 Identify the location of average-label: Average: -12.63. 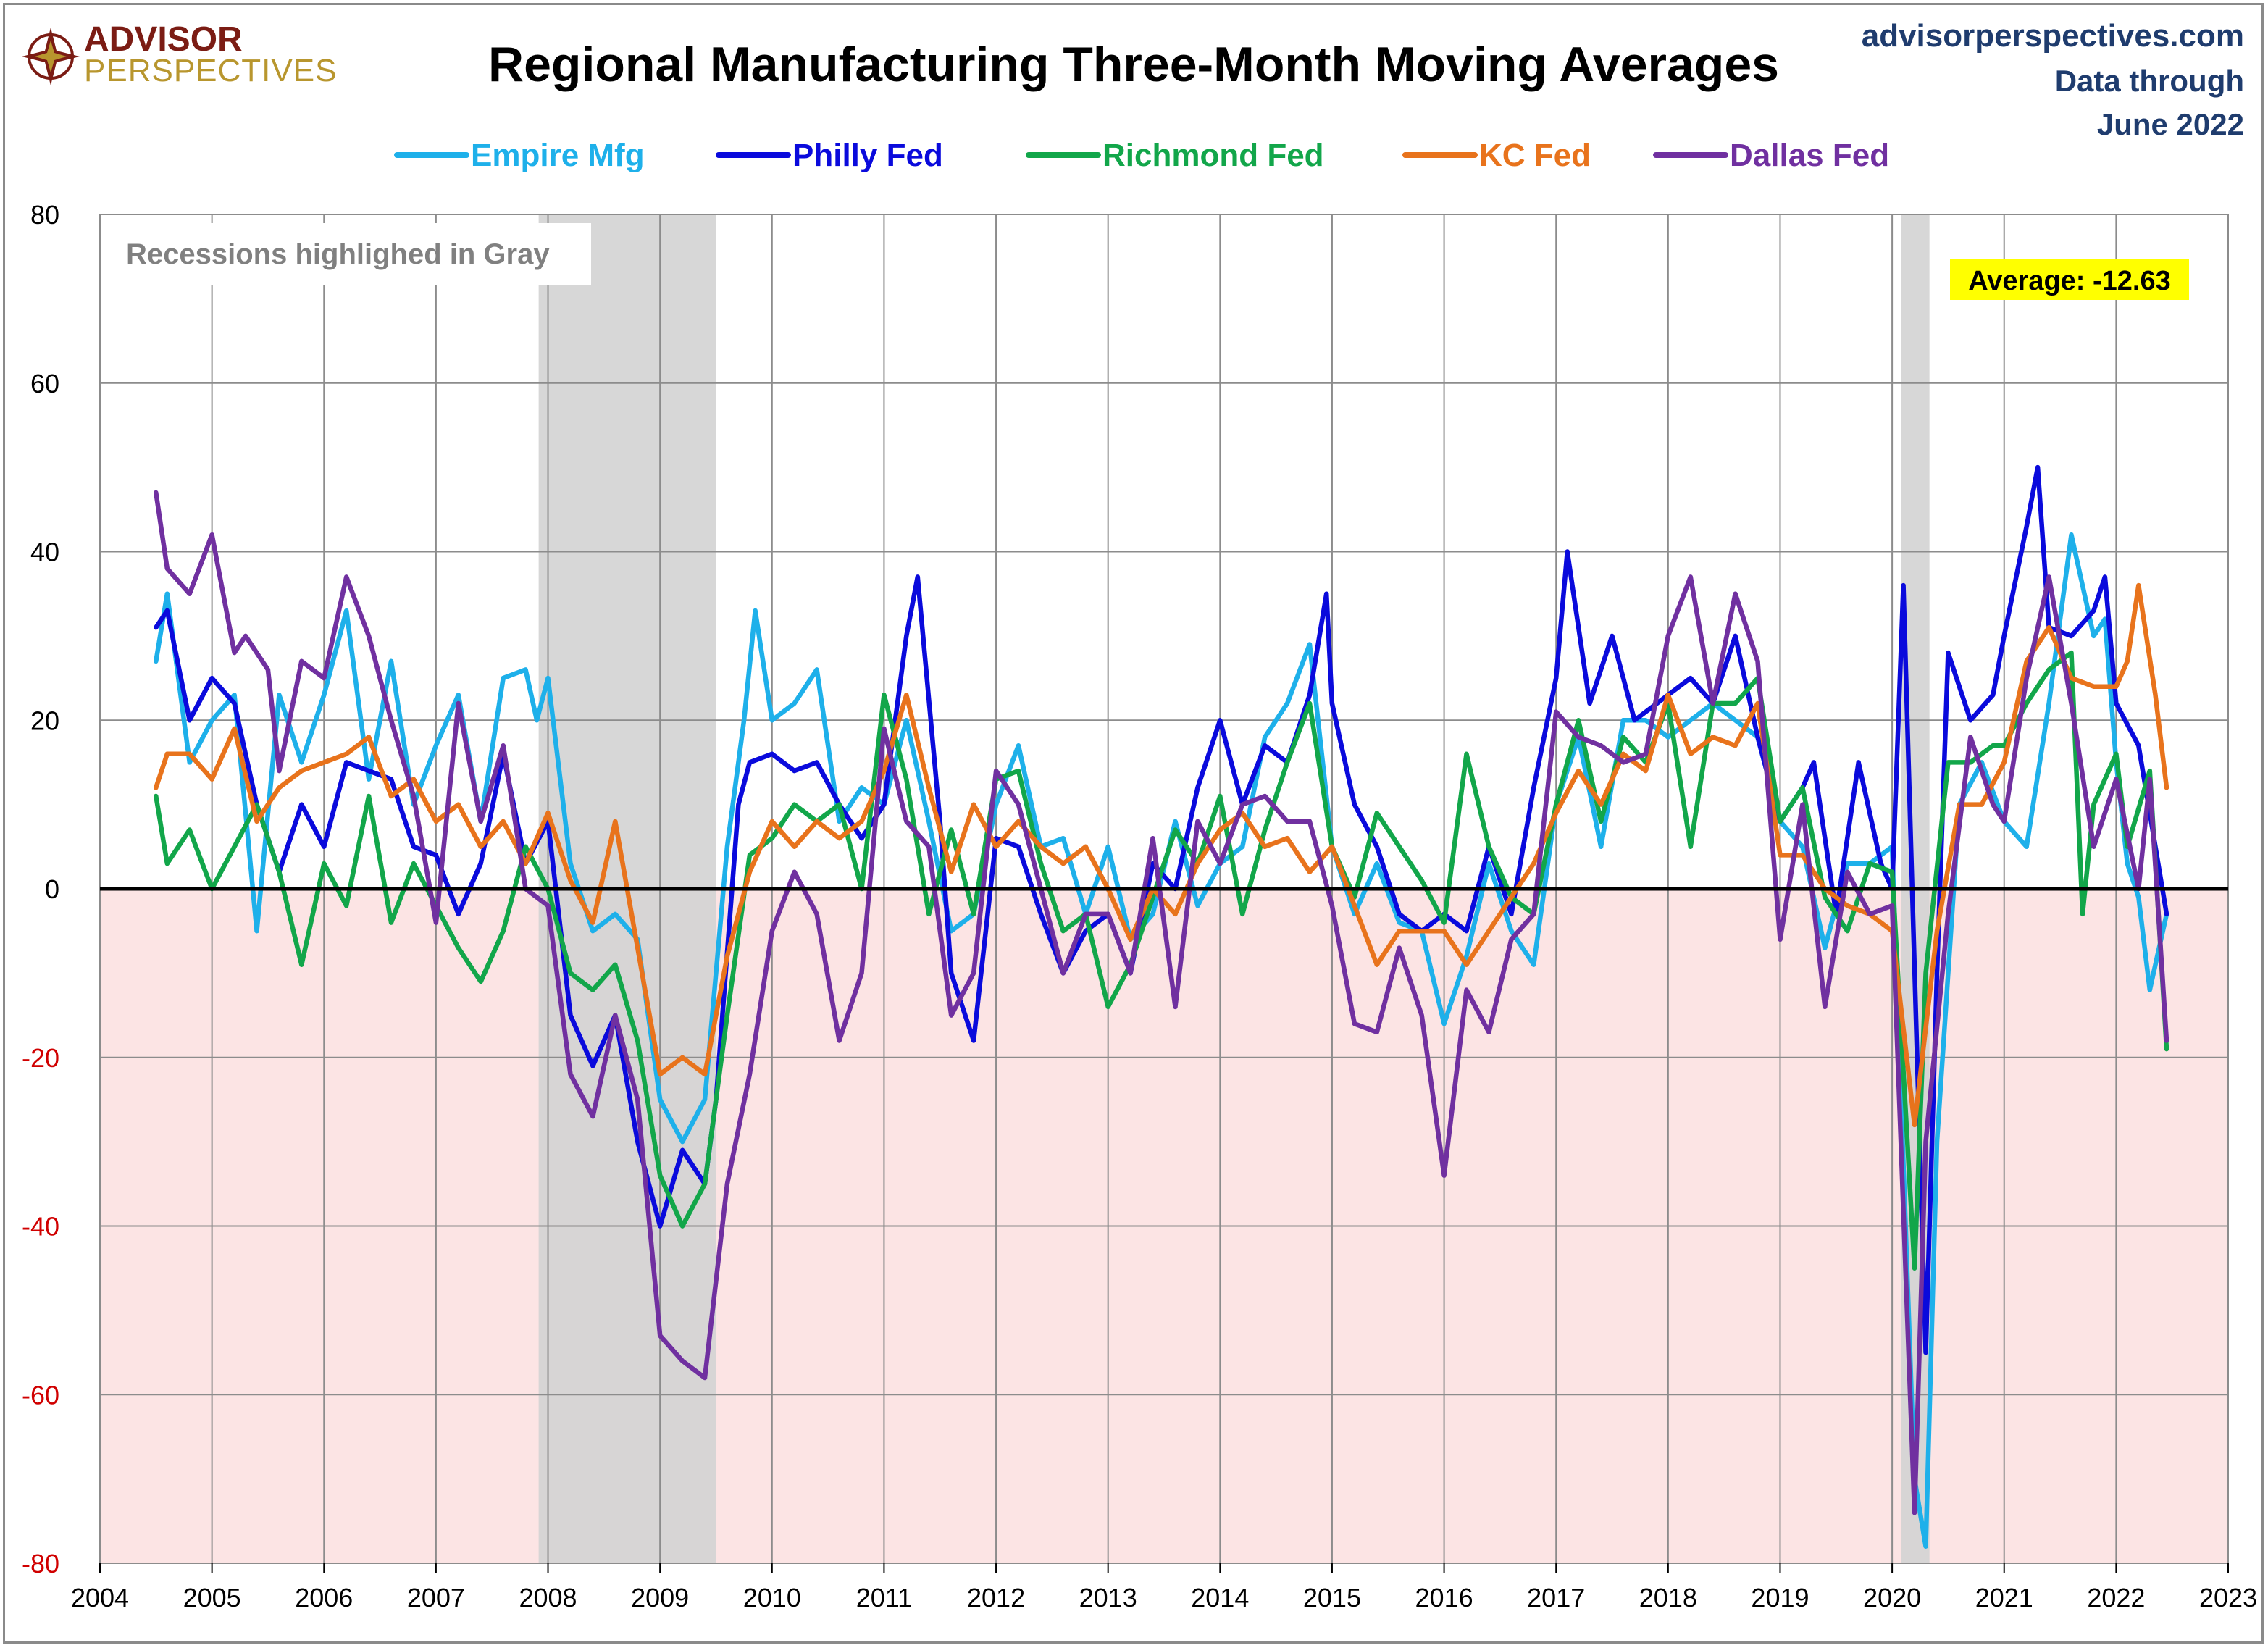
(2070, 281).